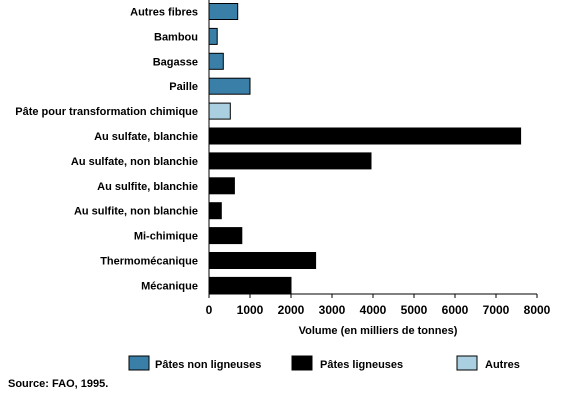 This screenshot has height=400, width=583. Describe the element at coordinates (106, 112) in the screenshot. I see `category-label: Pâte pour transformation chimique` at that location.